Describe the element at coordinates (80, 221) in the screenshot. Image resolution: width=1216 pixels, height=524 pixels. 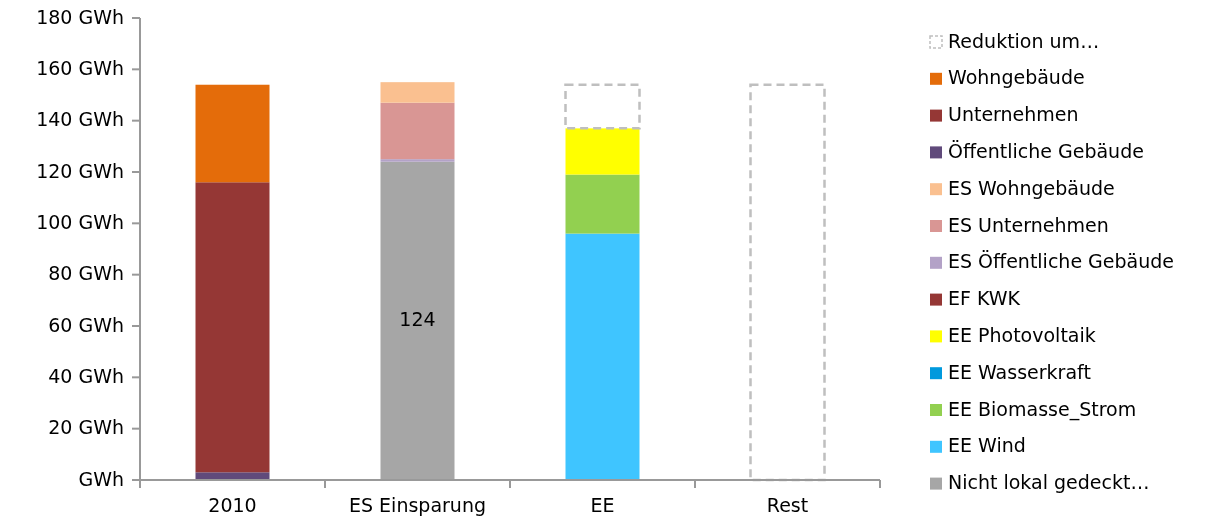
I see `y-tick-label: 100 GWh` at that location.